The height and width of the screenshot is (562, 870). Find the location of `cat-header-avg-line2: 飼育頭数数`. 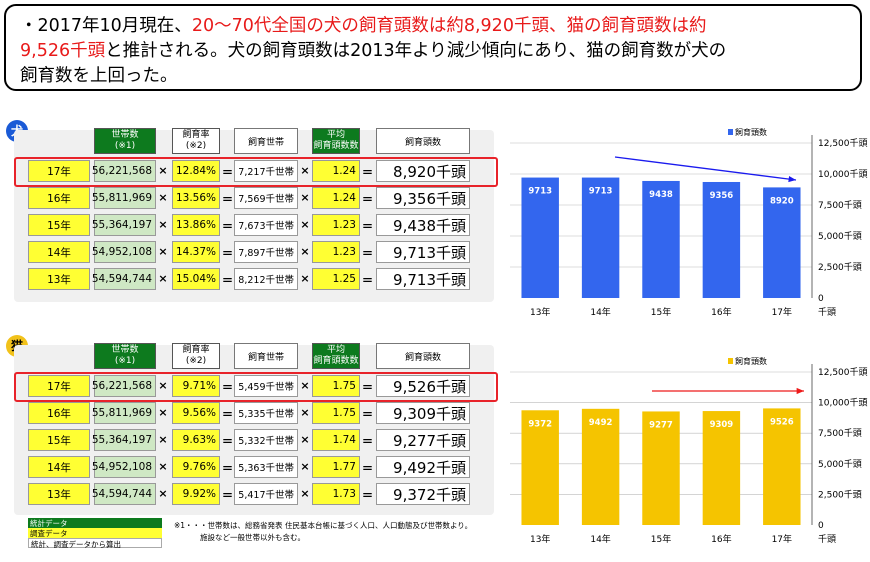

cat-header-avg-line2: 飼育頭数数 is located at coordinates (336, 361).